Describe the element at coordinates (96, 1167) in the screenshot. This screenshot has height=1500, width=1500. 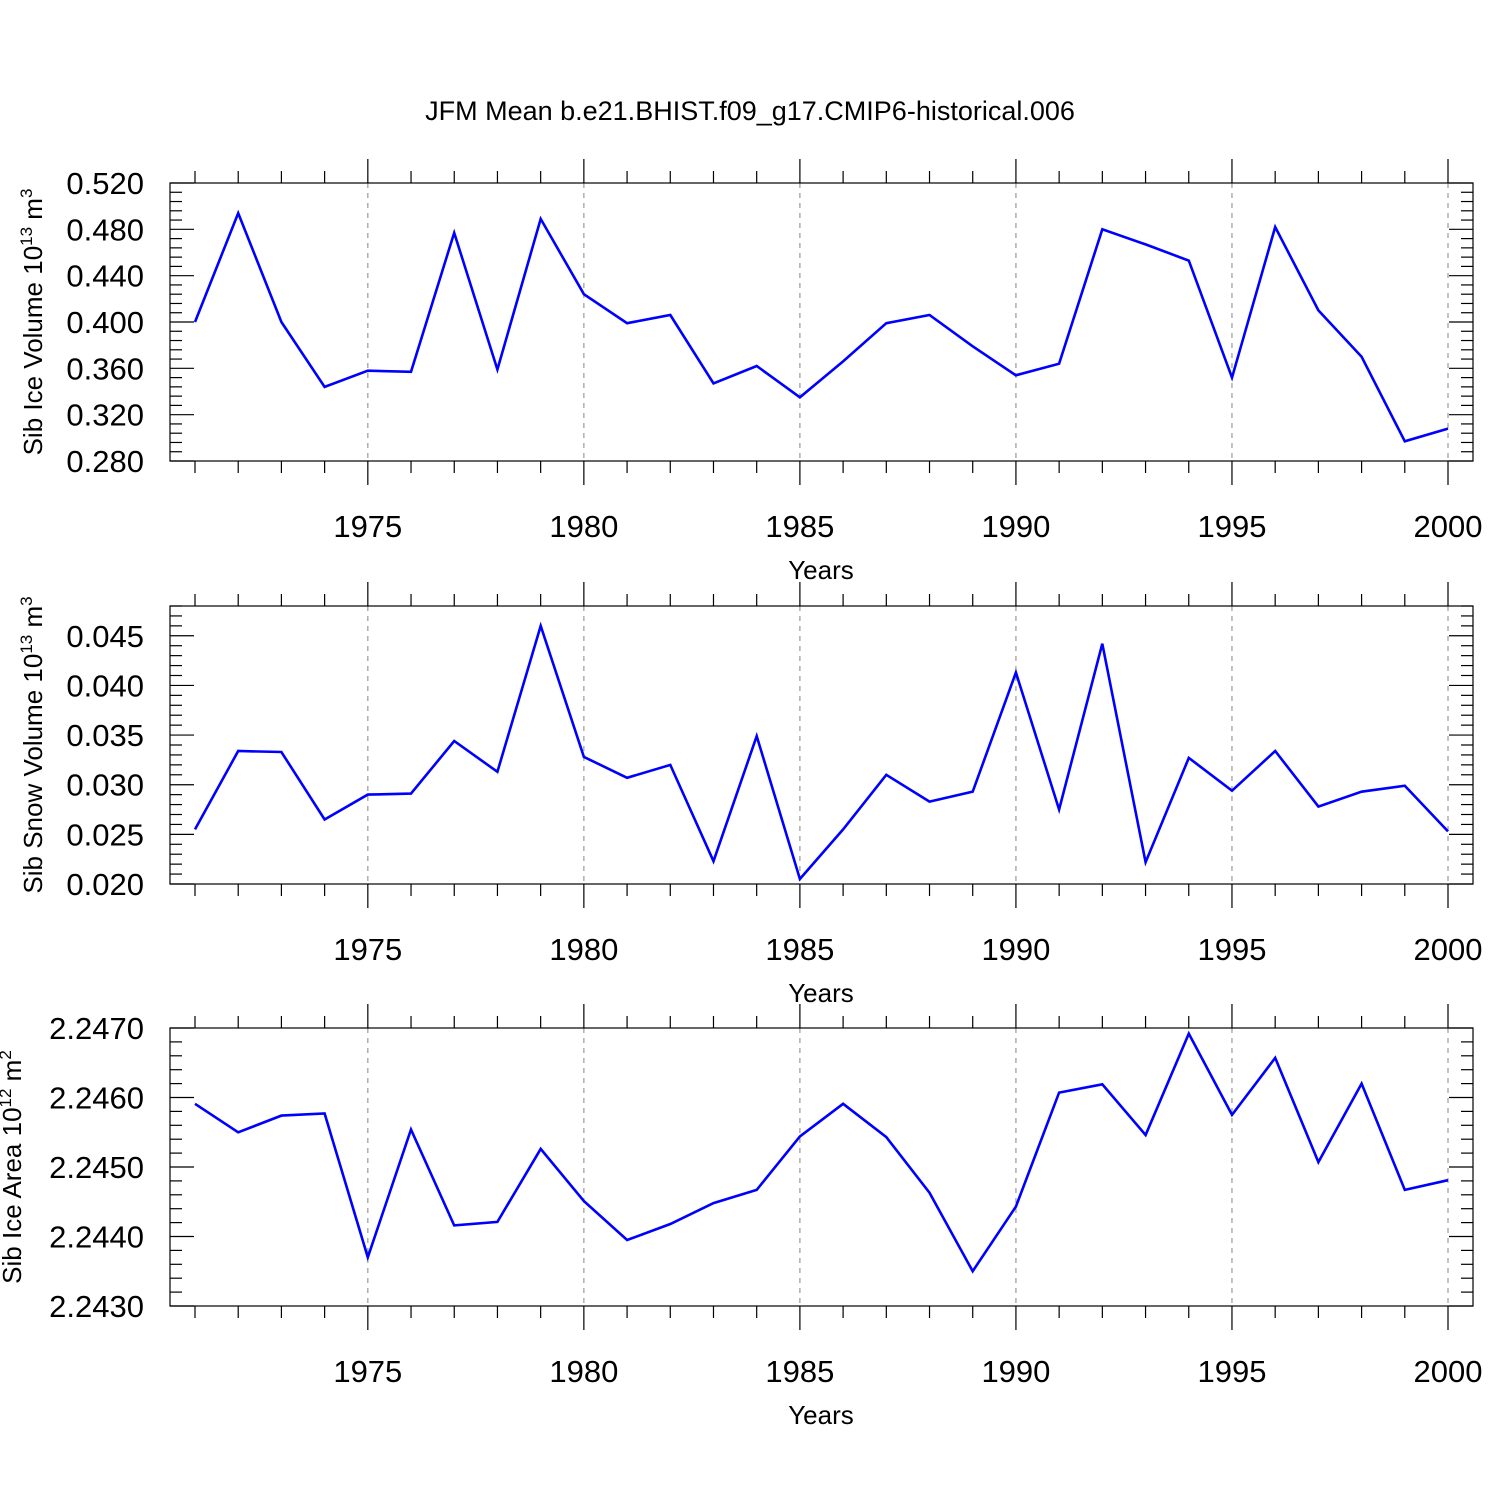
I see `y-tick-label: 2.2450` at that location.